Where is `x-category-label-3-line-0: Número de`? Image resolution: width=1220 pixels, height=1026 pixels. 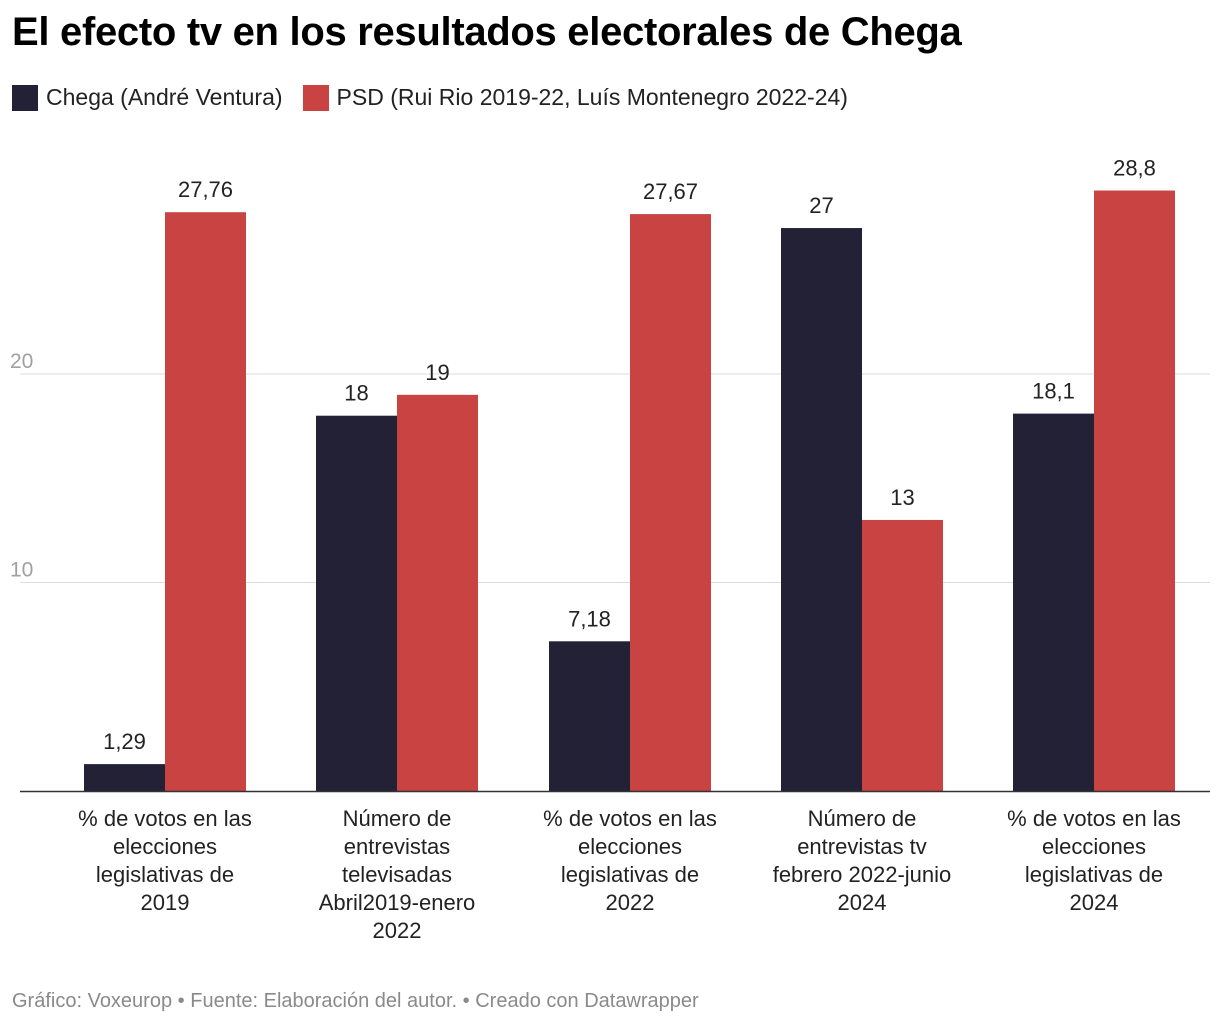
x-category-label-3-line-0: Número de is located at coordinates (862, 818).